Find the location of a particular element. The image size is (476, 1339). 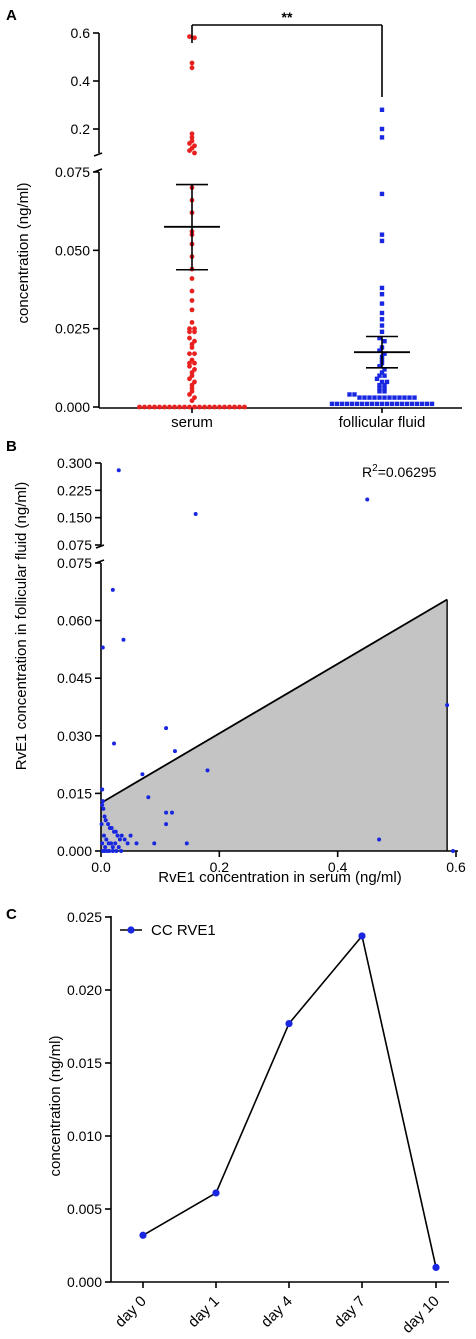

panel-a-y-tick-label: 0.4 is located at coordinates (81, 81).